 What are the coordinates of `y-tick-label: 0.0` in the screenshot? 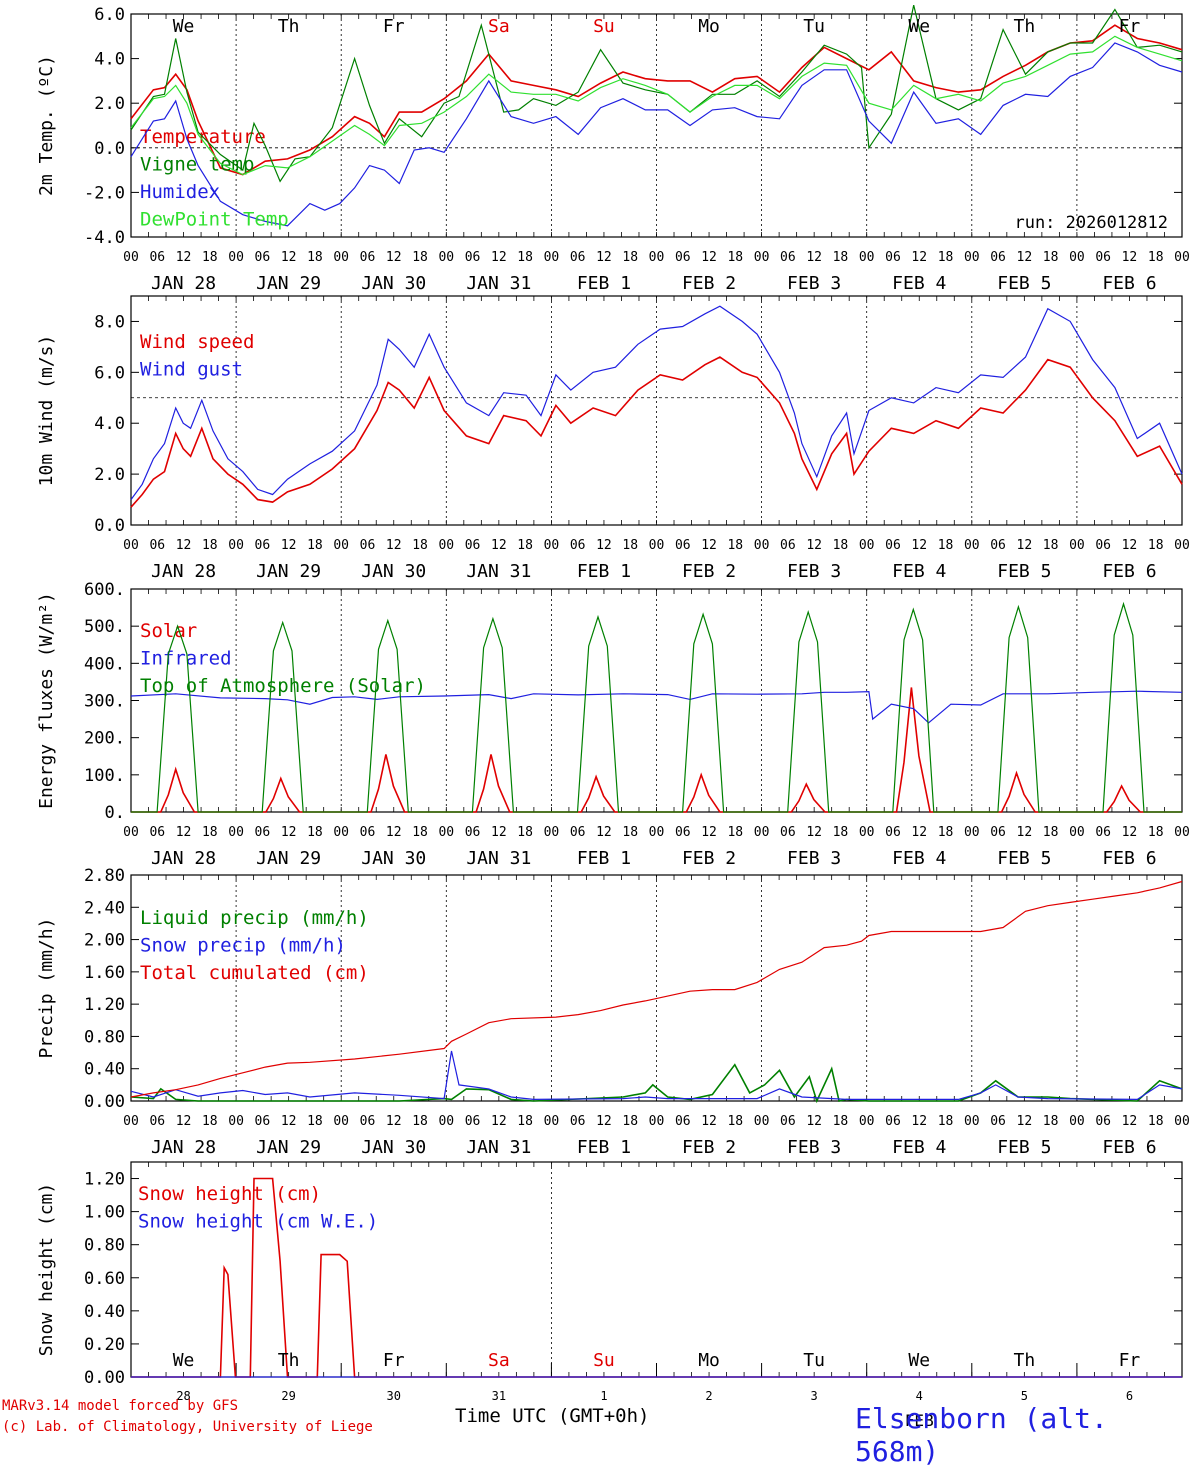 It's located at (109, 149).